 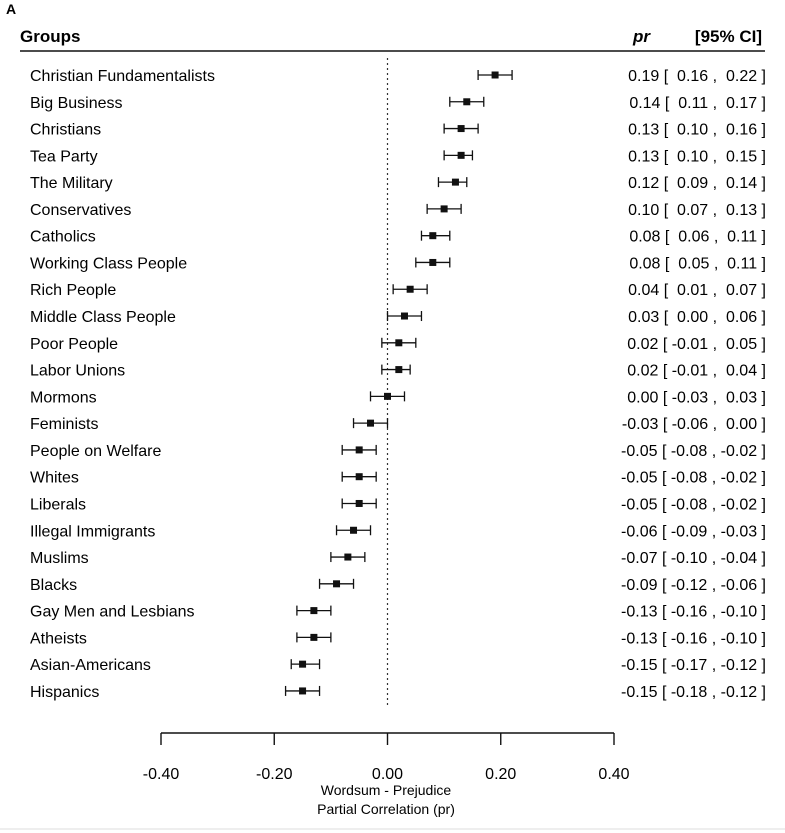 What do you see at coordinates (398, 103) in the screenshot?
I see `table-row: Big Business 0.14 [ 0.11 , 0.17 ]` at bounding box center [398, 103].